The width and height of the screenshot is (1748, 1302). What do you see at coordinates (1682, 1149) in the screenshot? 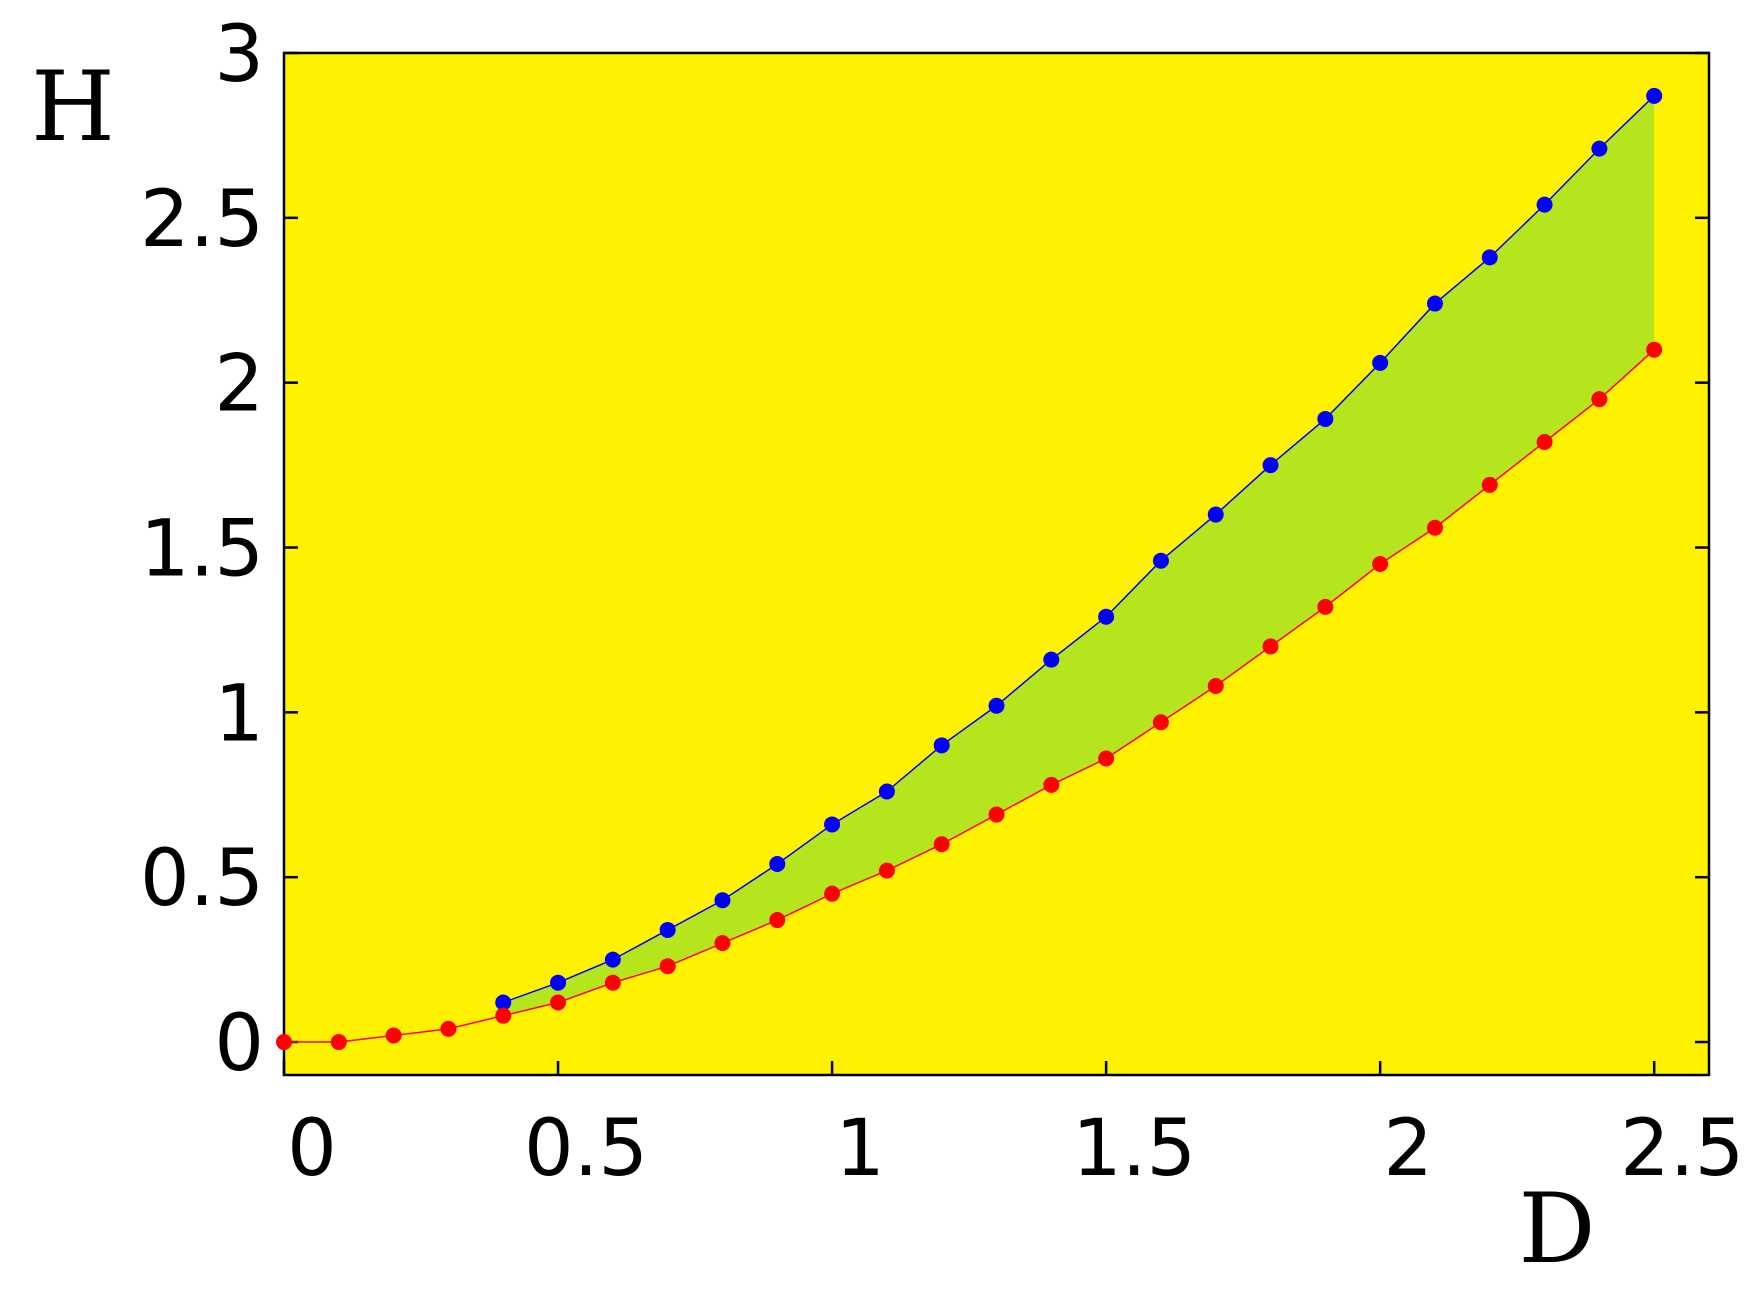
I see `x-tick-label: 2.5` at bounding box center [1682, 1149].